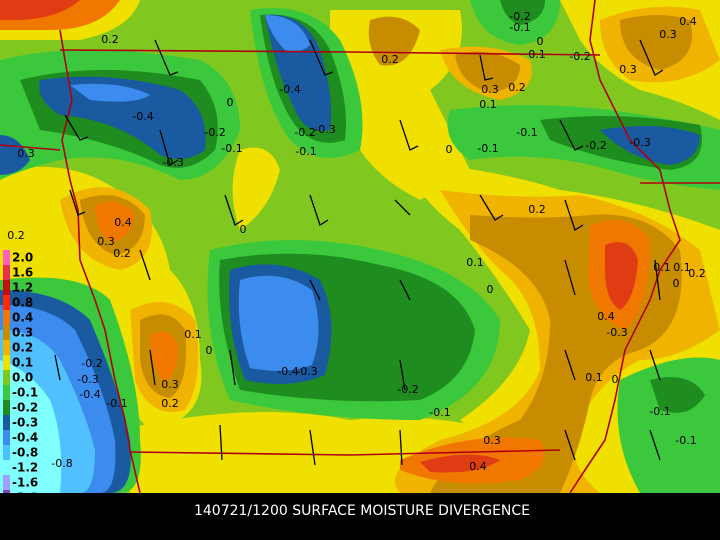 Image resolution: width=720 pixels, height=540 pixels. Describe the element at coordinates (25, 468) in the screenshot. I see `legend-label: -1.2` at that location.